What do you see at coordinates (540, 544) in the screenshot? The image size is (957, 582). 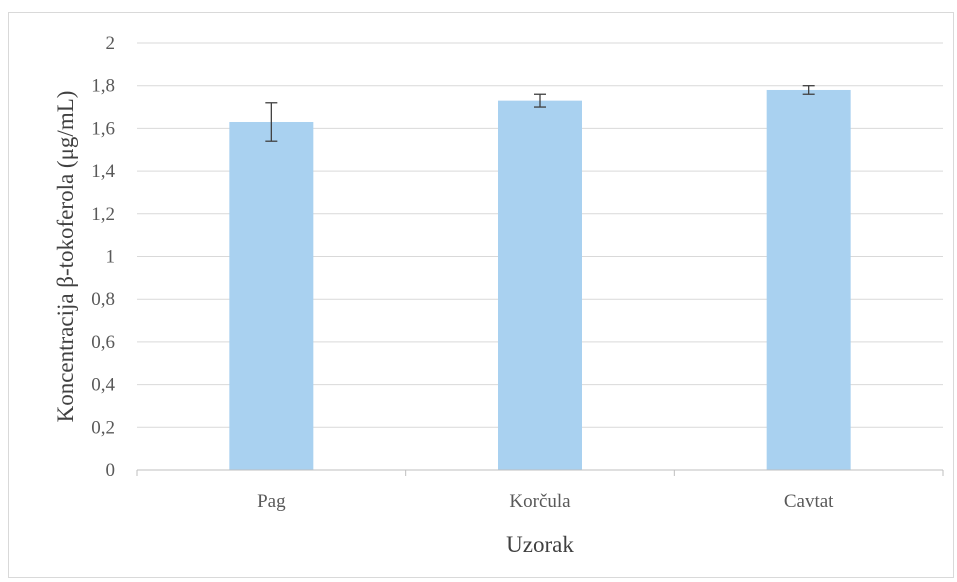 I see `x-axis-title: Uzorak` at bounding box center [540, 544].